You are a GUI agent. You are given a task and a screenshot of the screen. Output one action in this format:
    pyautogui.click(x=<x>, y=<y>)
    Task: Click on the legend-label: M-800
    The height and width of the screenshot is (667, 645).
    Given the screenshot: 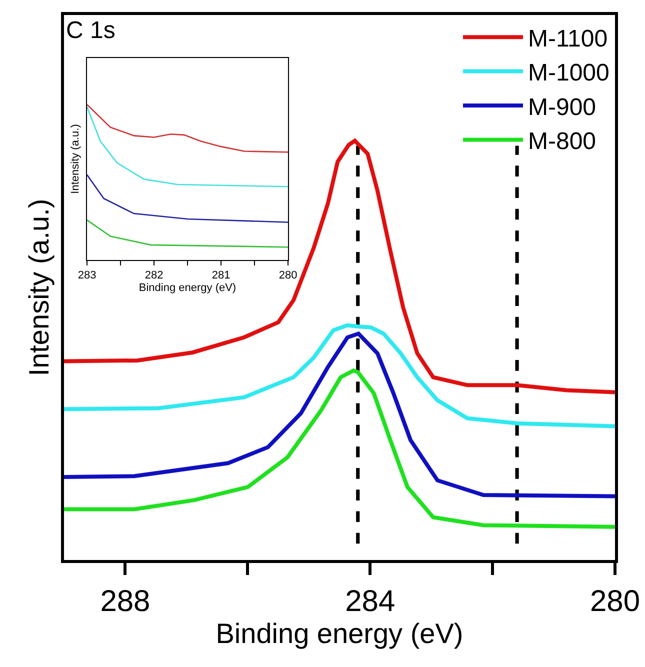 What is the action you would take?
    pyautogui.click(x=562, y=142)
    